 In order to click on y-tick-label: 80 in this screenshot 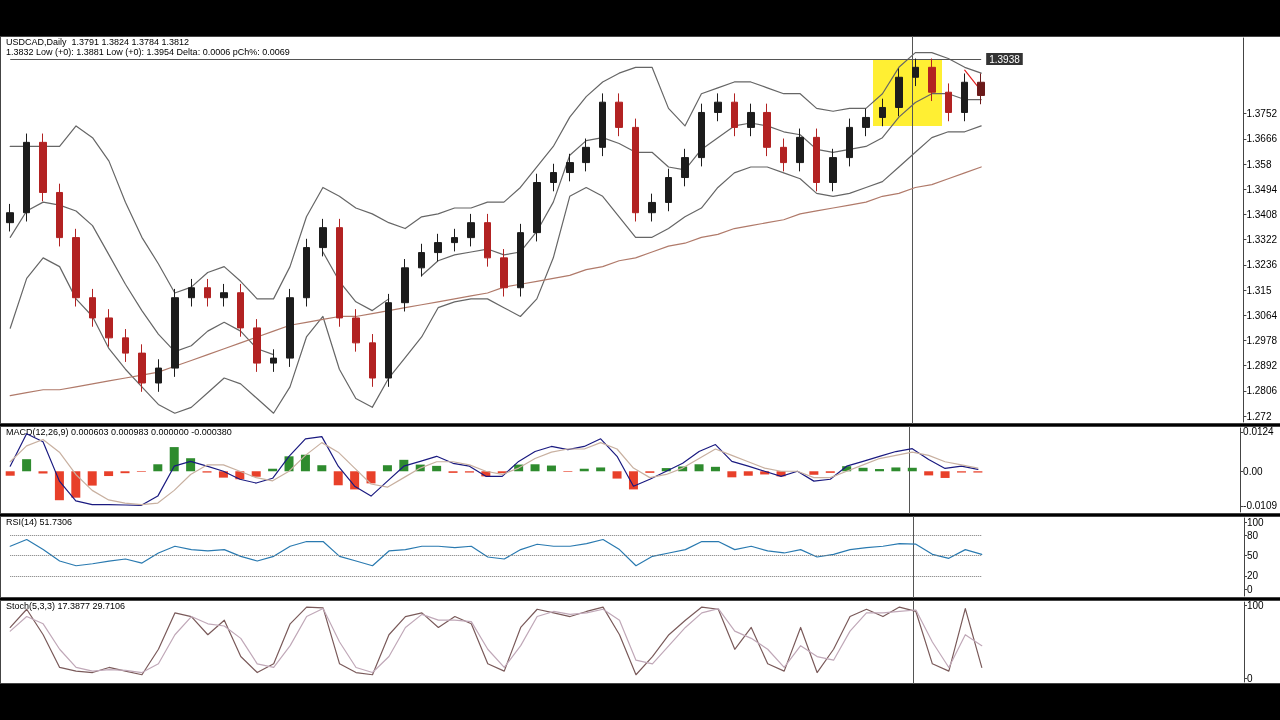, I will do `click(1253, 535)`.